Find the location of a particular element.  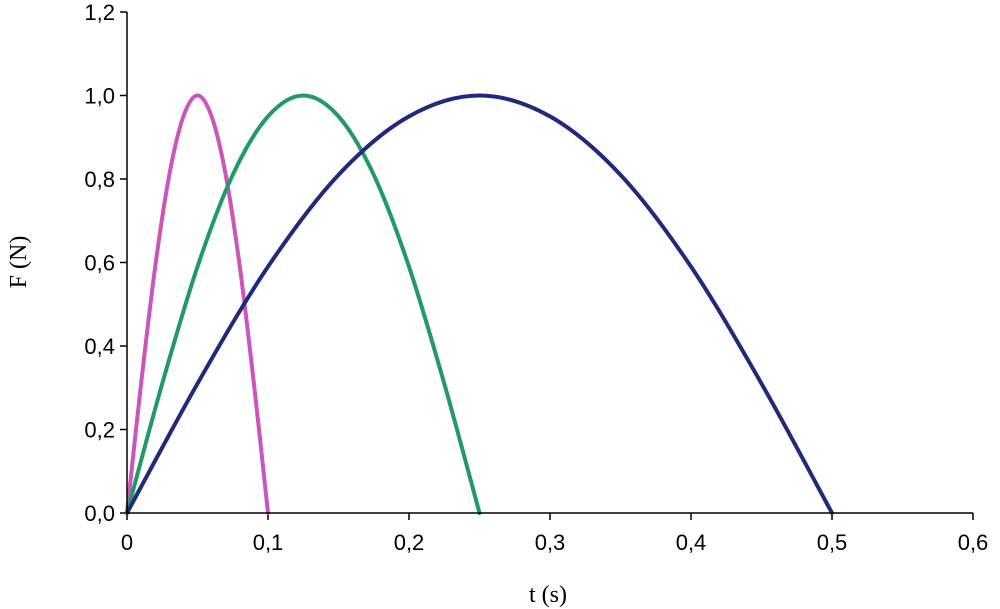

x-tick-label: 0,1 is located at coordinates (268, 542).